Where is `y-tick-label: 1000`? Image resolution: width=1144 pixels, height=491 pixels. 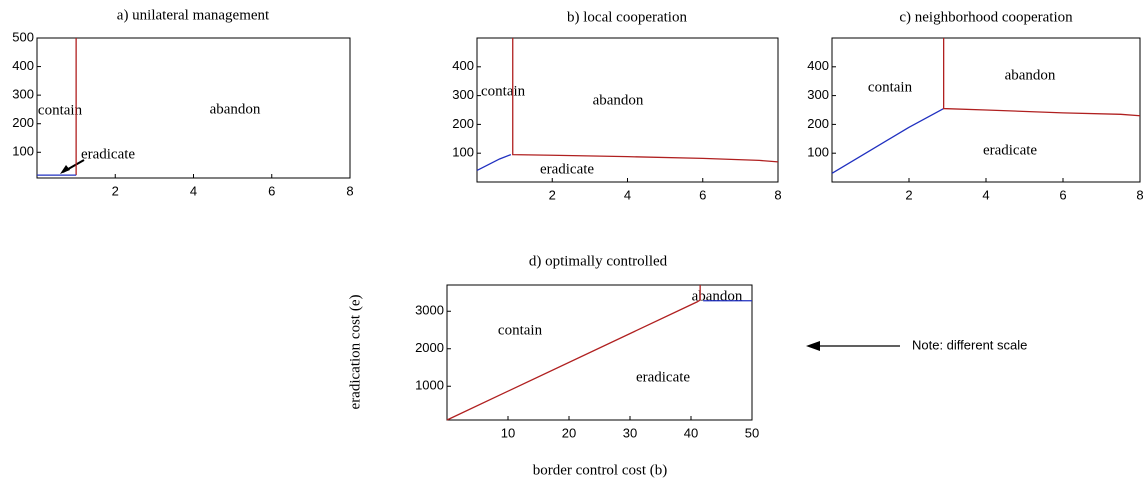
y-tick-label: 1000 is located at coordinates (429, 385).